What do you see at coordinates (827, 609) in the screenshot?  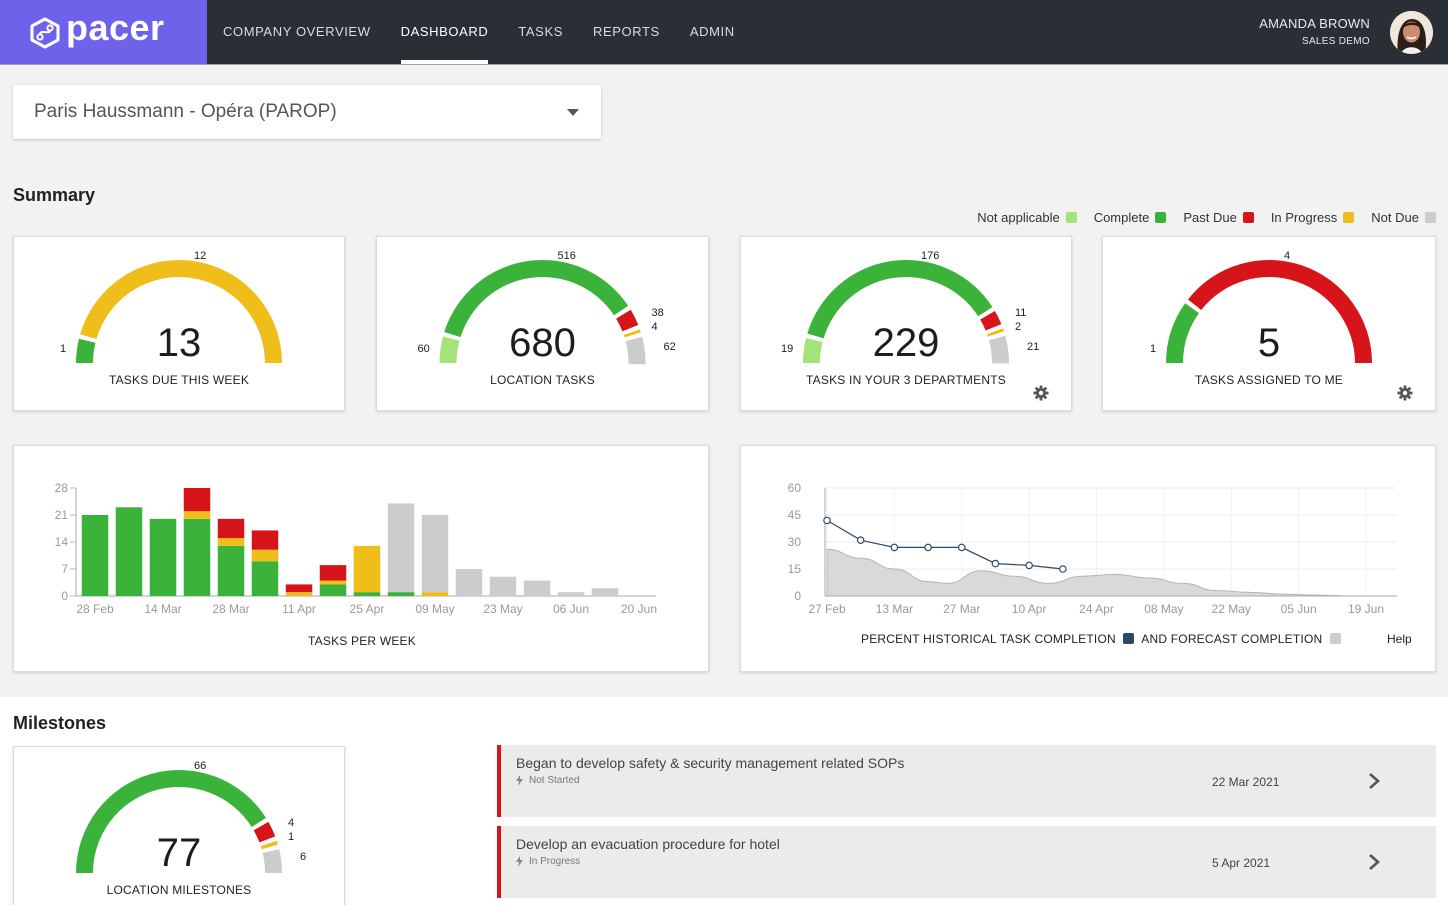 I see `x-tick-label: 27 Feb` at bounding box center [827, 609].